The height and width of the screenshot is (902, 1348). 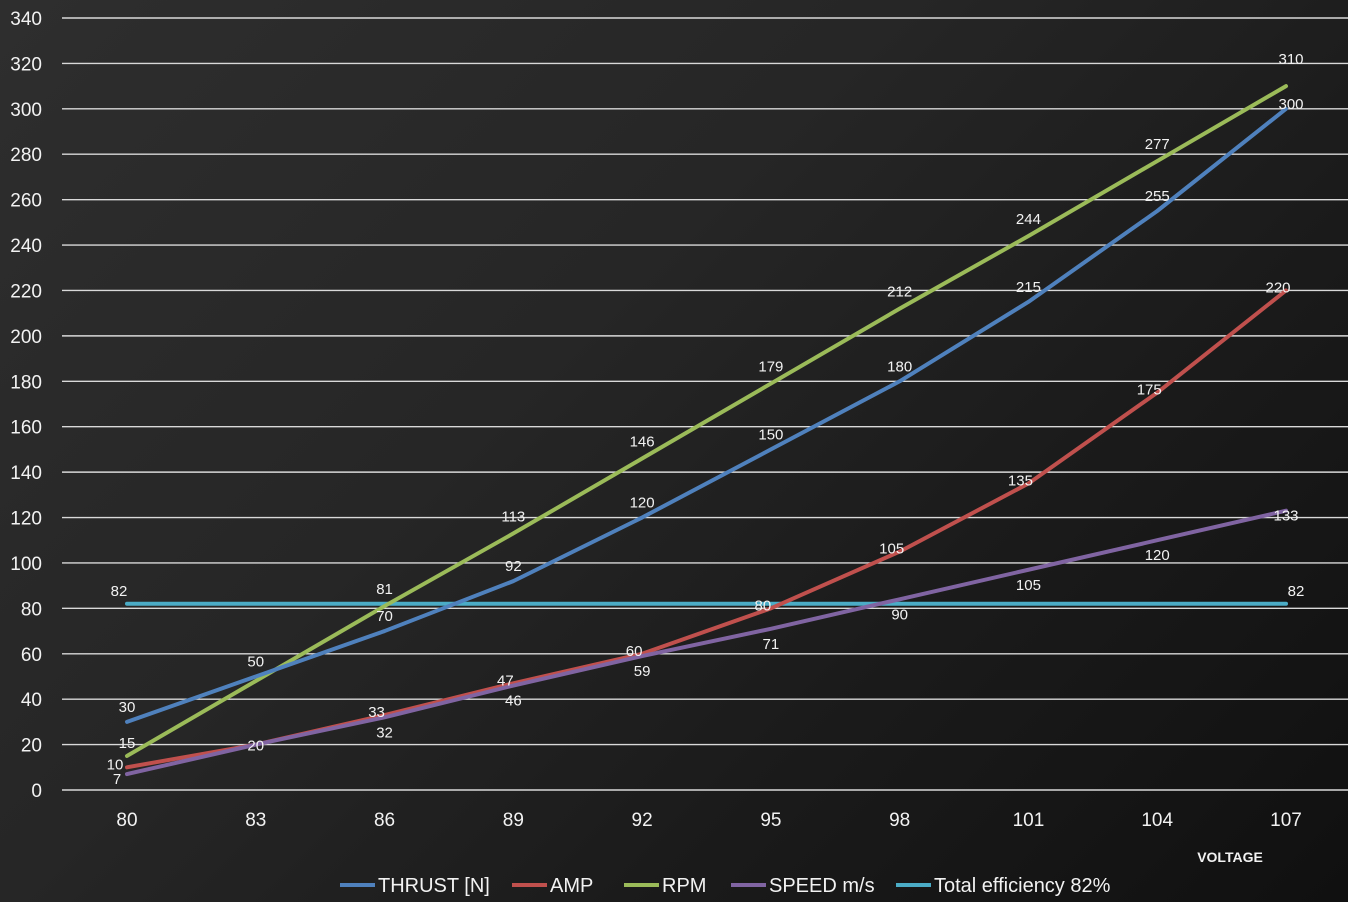 I want to click on y-tick-label: 280, so click(x=26, y=155).